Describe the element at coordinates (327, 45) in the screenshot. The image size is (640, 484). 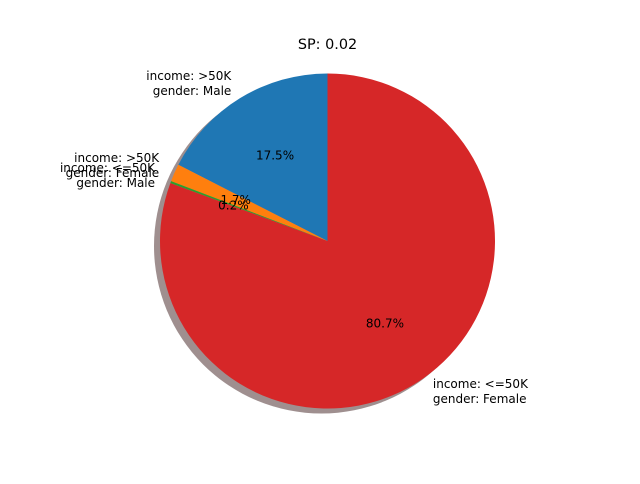
I see `chart-title: SP: 0.02` at that location.